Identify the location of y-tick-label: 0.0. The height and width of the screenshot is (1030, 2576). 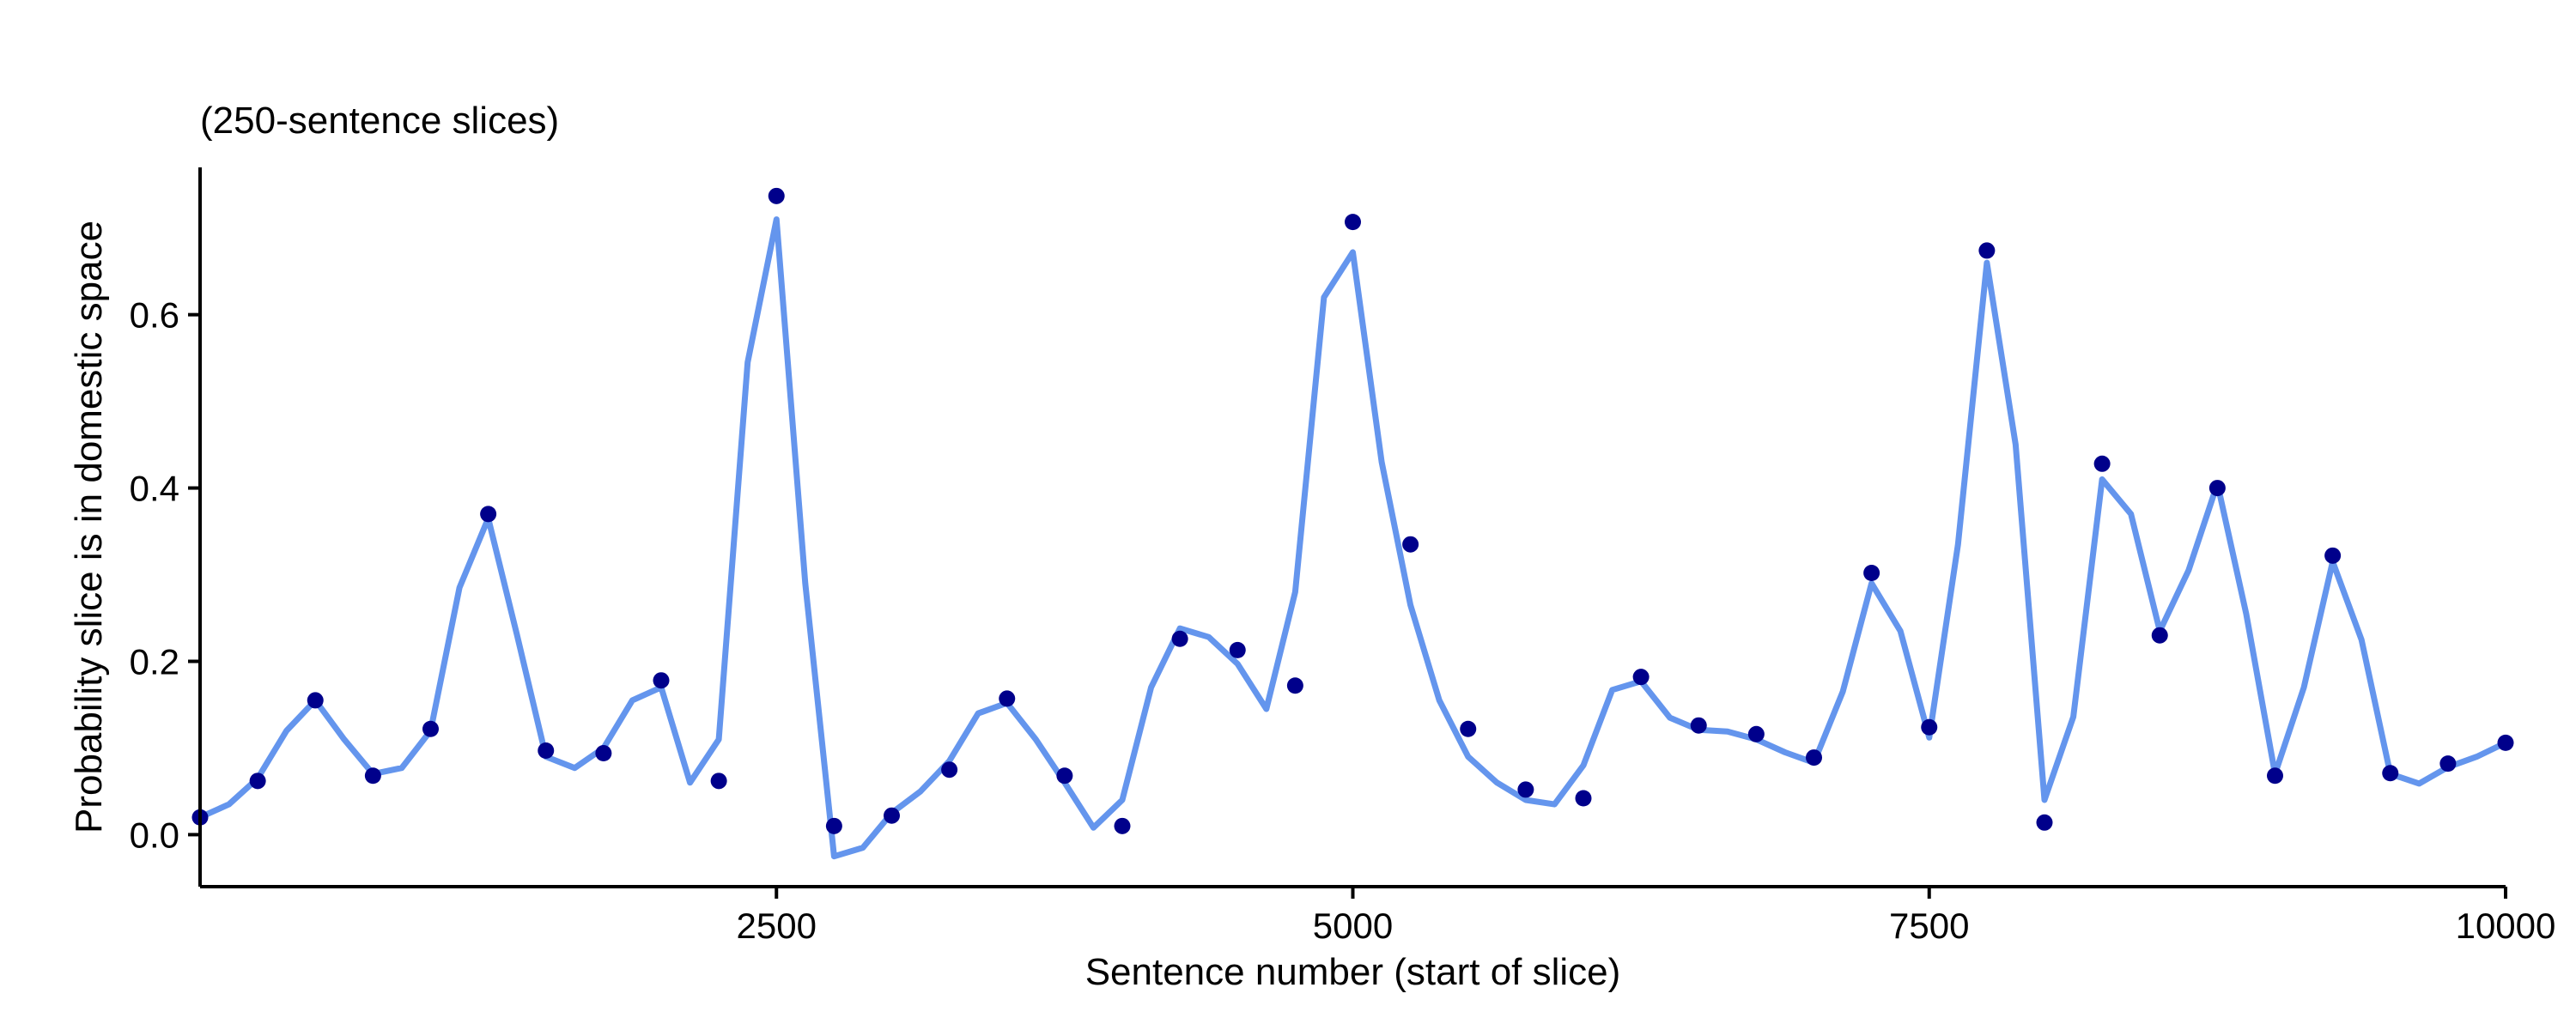
(154, 835).